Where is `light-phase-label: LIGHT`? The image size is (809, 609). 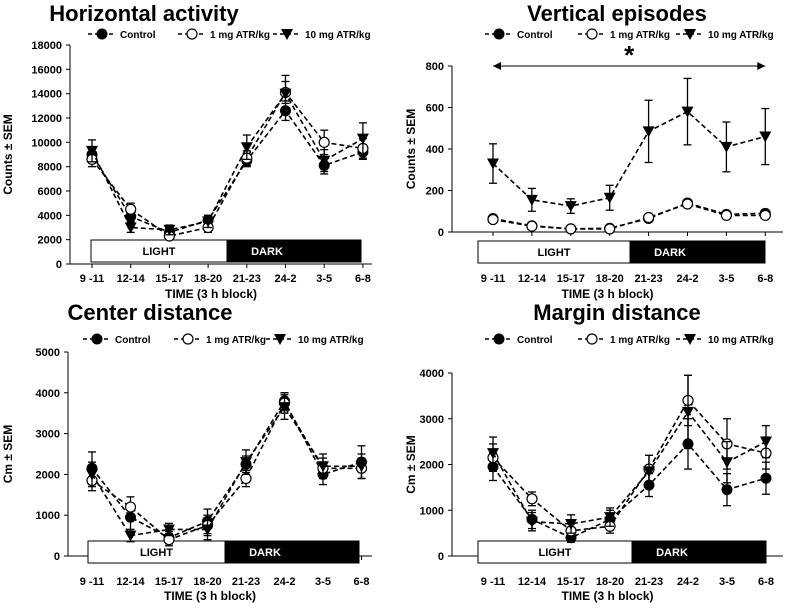
light-phase-label: LIGHT is located at coordinates (555, 553).